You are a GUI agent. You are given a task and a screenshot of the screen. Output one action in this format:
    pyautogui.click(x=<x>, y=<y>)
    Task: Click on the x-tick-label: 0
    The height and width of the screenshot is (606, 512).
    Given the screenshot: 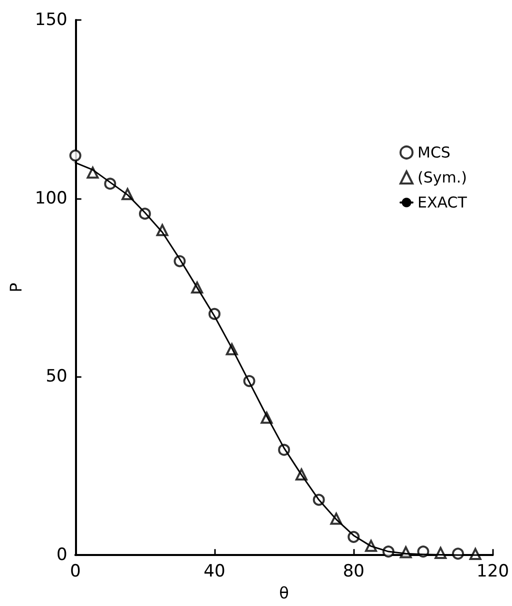 What is the action you would take?
    pyautogui.click(x=75, y=572)
    